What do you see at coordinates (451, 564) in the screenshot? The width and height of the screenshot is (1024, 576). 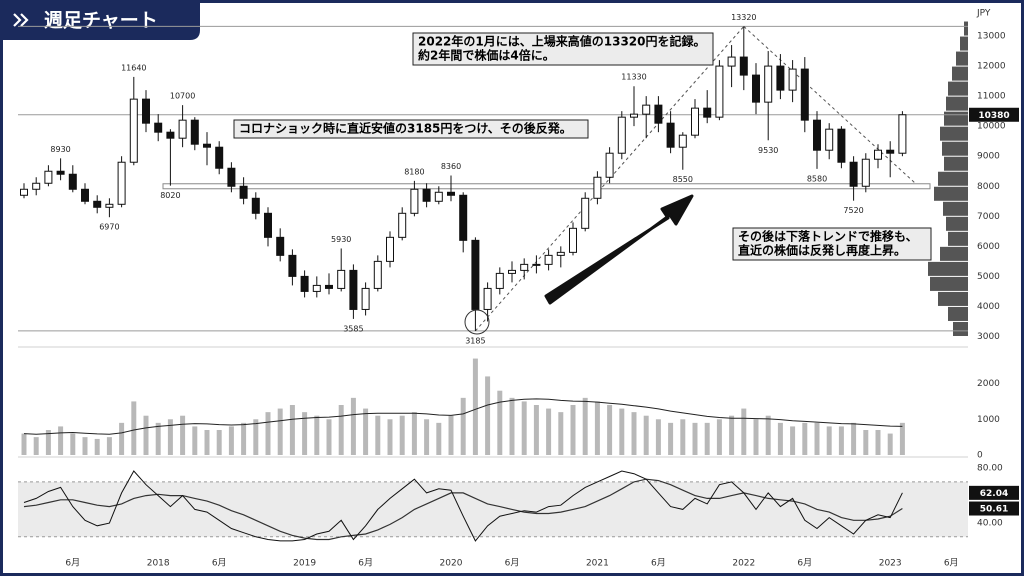 I see `x-tick-label: 2020` at bounding box center [451, 564].